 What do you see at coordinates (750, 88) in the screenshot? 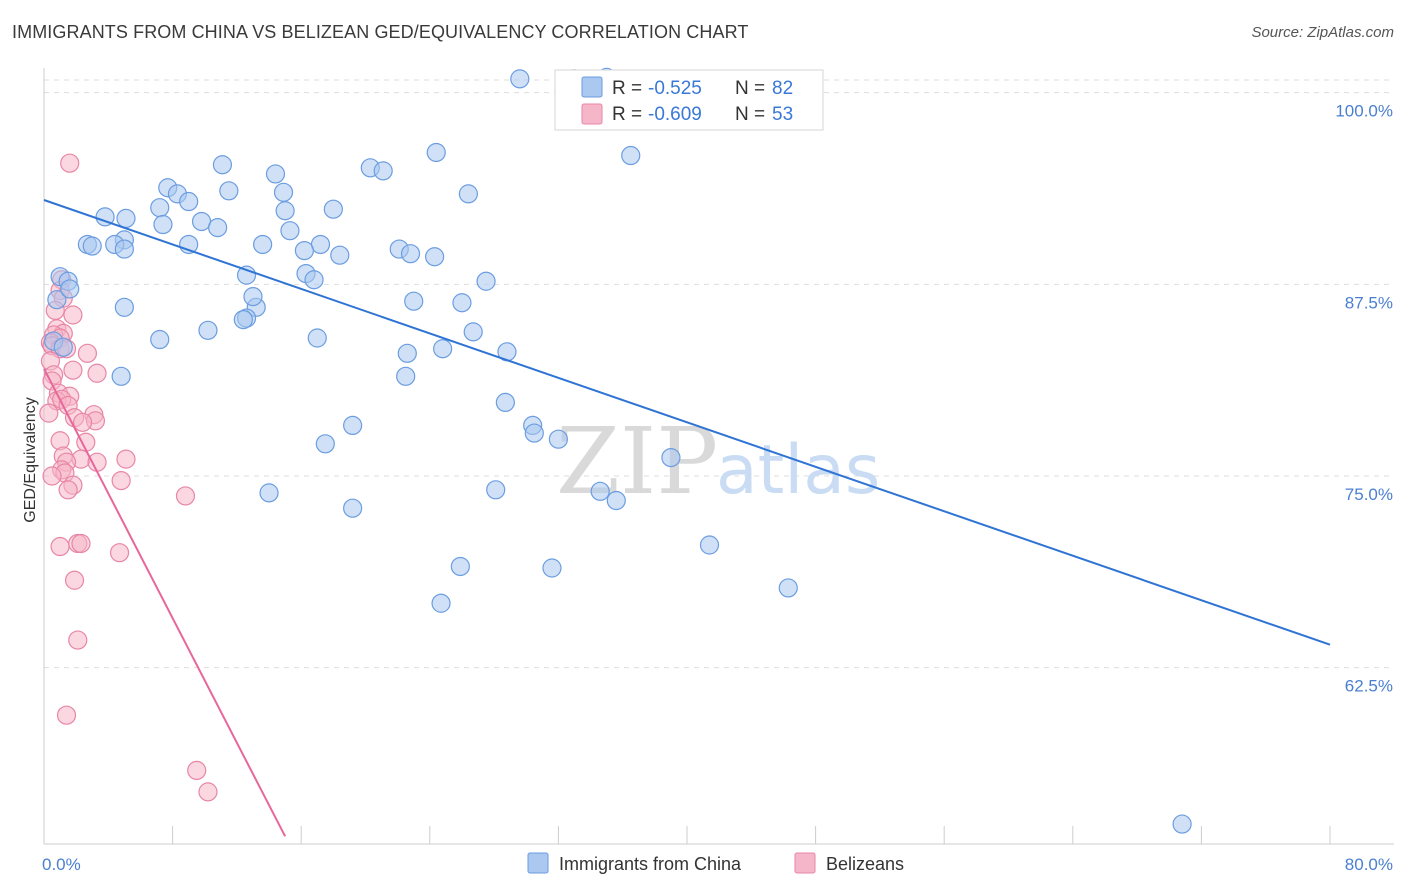
I see `legend-n-label-china: N =` at bounding box center [750, 88].